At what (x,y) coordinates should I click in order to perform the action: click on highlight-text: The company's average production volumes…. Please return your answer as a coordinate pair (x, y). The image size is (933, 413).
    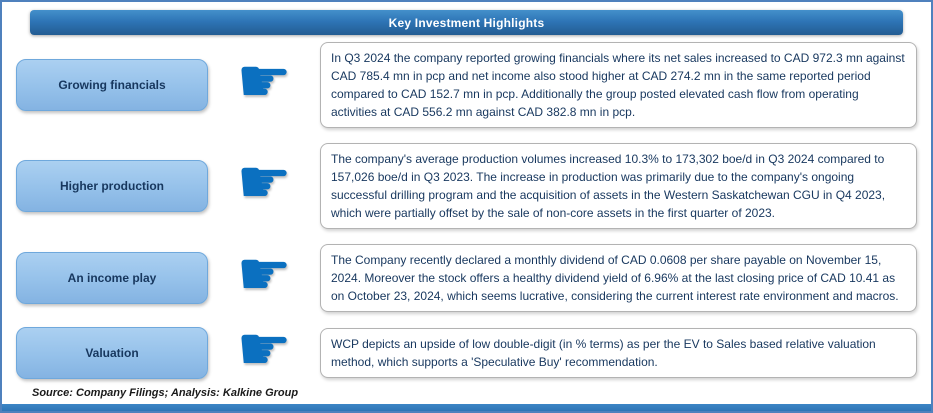
    Looking at the image, I should click on (608, 186).